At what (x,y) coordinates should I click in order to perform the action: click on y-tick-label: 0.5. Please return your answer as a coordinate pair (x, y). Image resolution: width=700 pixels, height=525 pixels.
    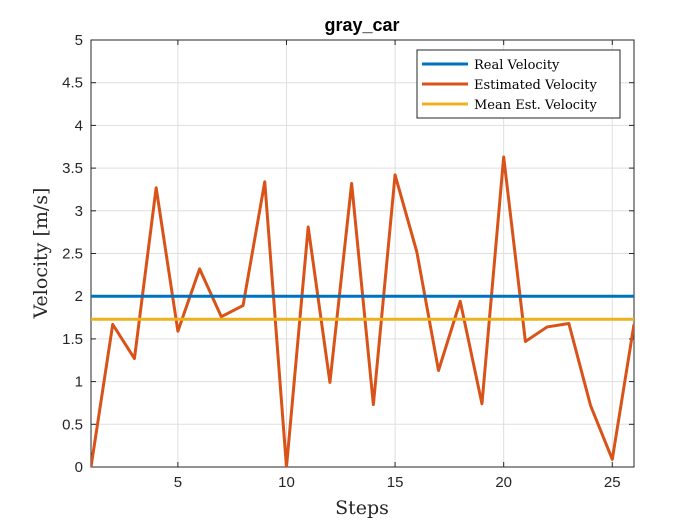
    Looking at the image, I should click on (72, 424).